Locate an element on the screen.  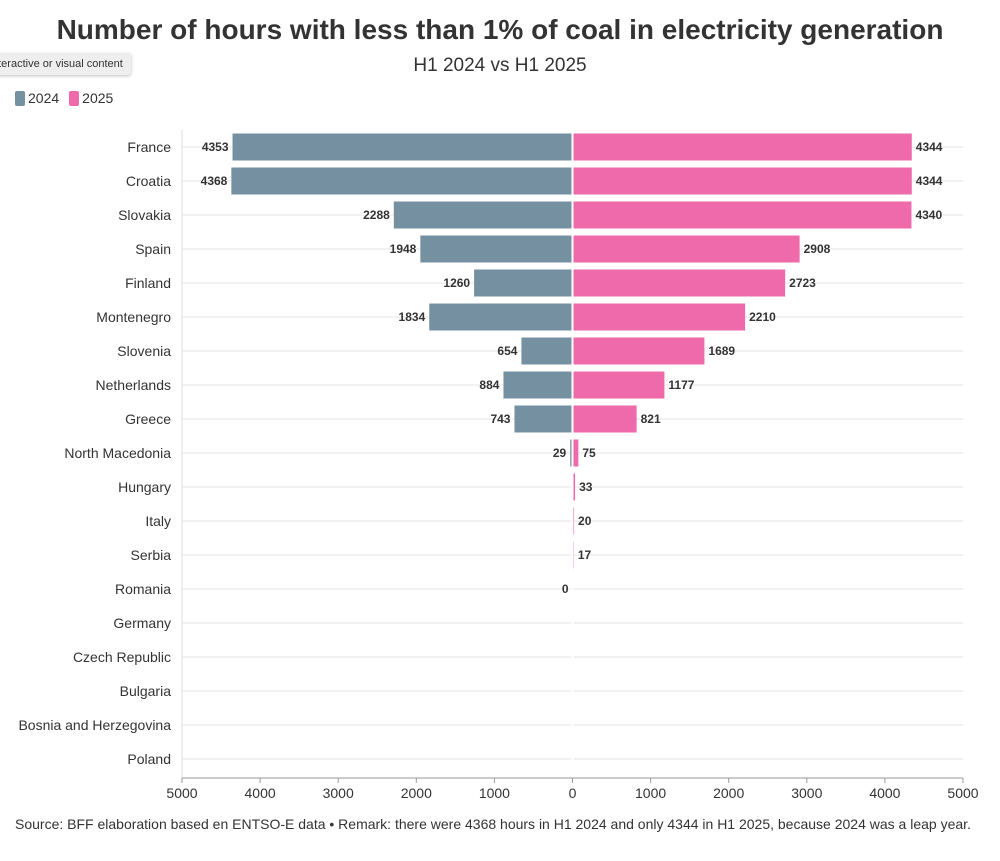
value-label-2025-hungary: 33 is located at coordinates (586, 487).